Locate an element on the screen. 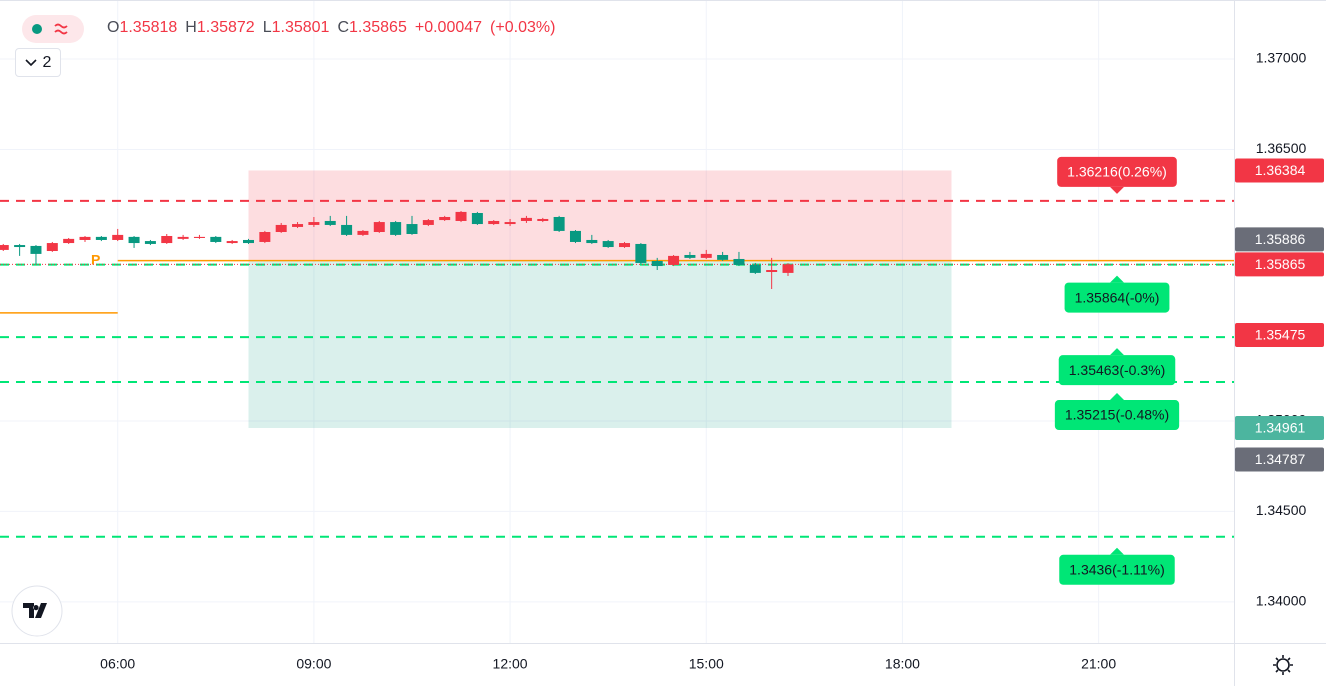  visibility-toggle is located at coordinates (53, 29).